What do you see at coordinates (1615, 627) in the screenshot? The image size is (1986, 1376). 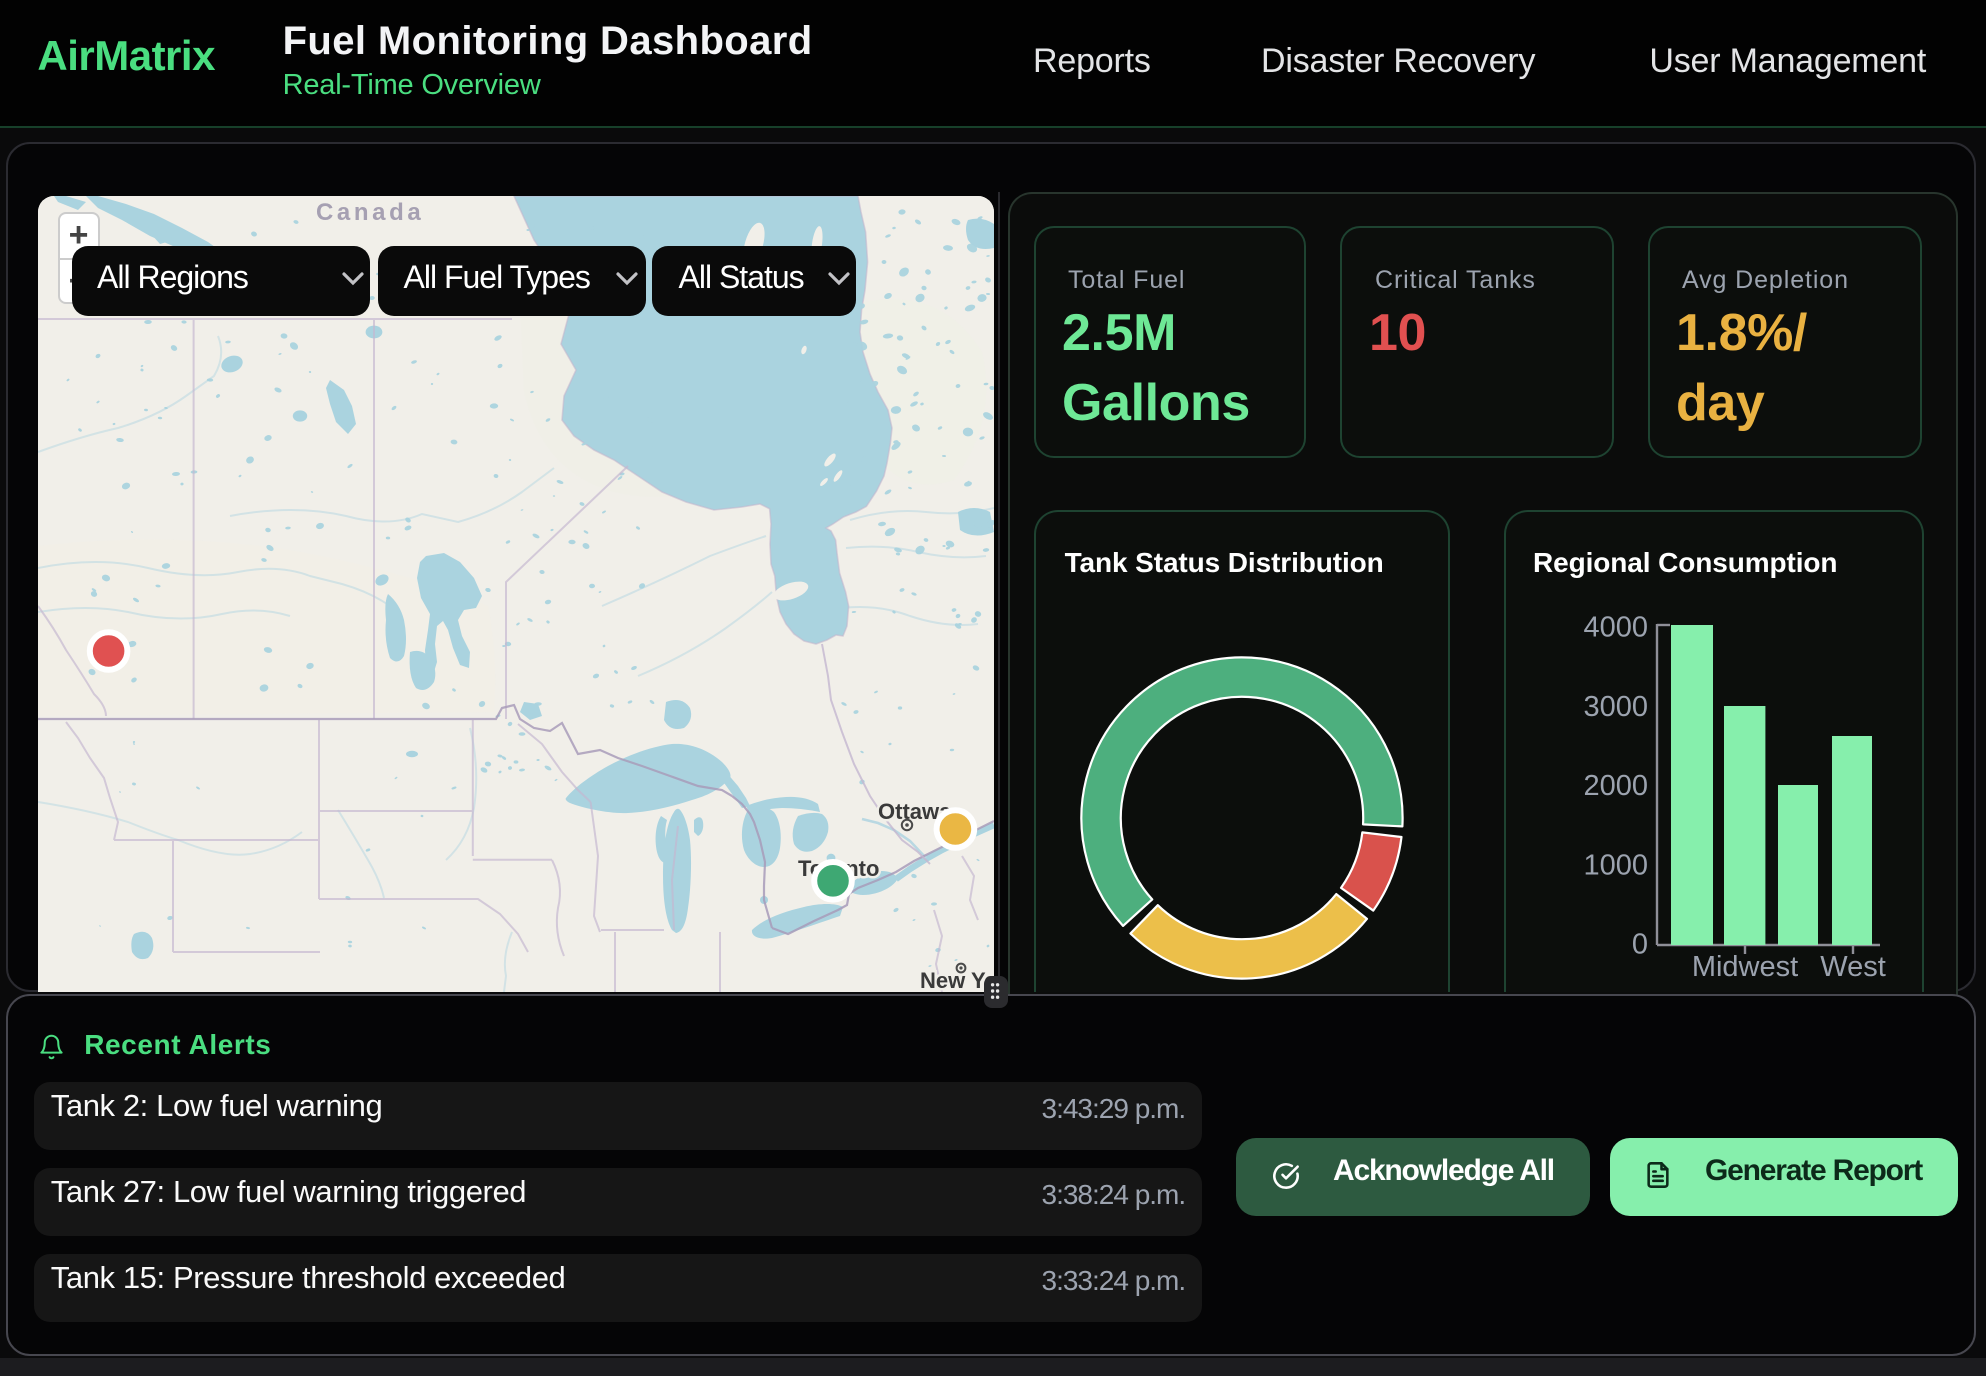 I see `svg-text: 4000` at bounding box center [1615, 627].